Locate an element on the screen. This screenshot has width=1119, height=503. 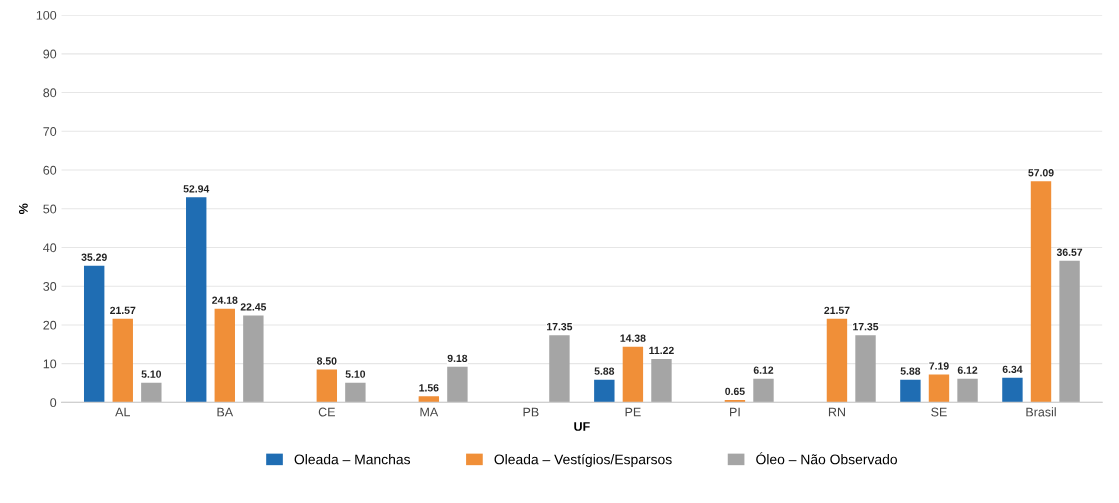
y-tick-label: 80 is located at coordinates (50, 93).